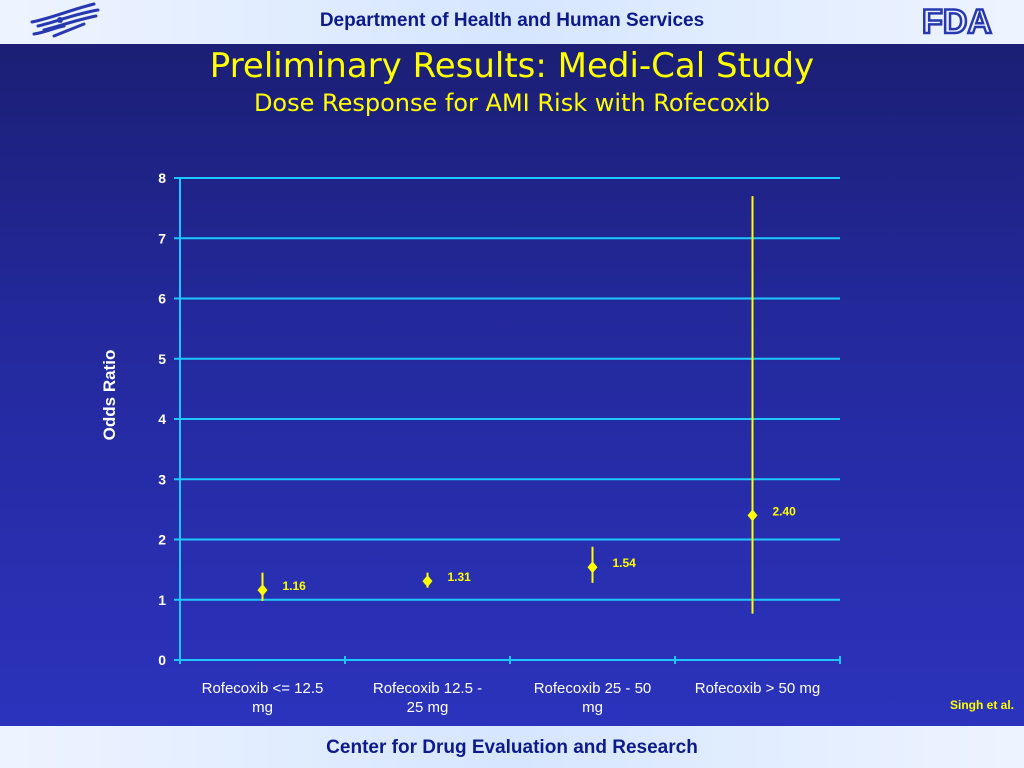 The height and width of the screenshot is (768, 1024). I want to click on data-label-2: 1.54, so click(625, 563).